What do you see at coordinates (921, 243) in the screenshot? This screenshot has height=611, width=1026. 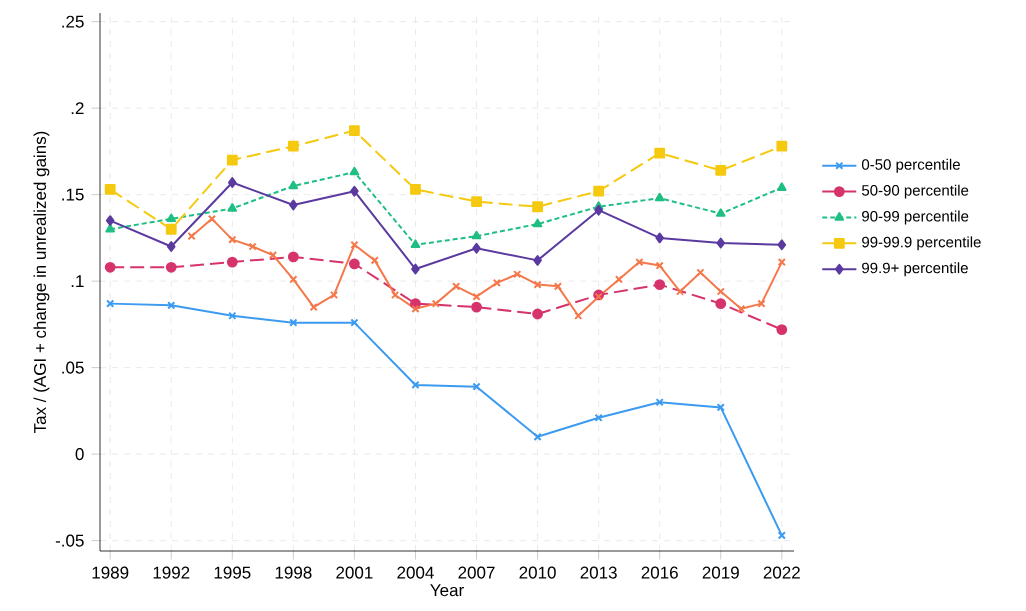 I see `legend-label: 99-99.9 percentile` at bounding box center [921, 243].